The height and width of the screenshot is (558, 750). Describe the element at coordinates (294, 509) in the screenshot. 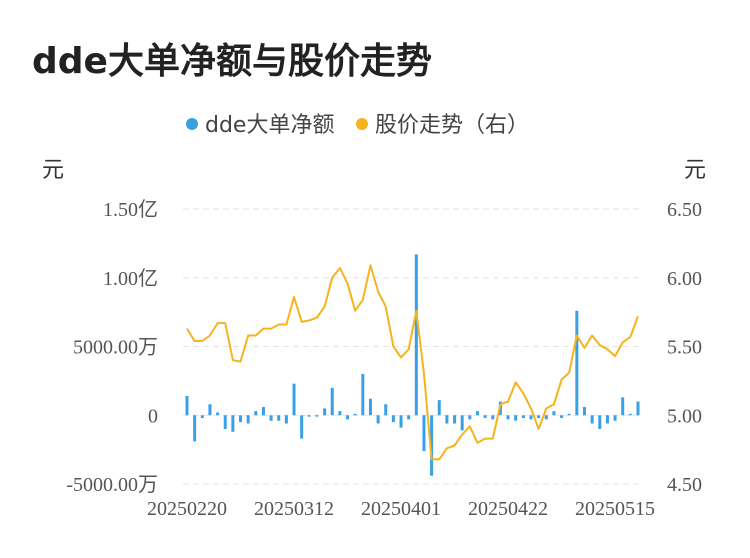

I see `x-tick-label: 20250312` at that location.